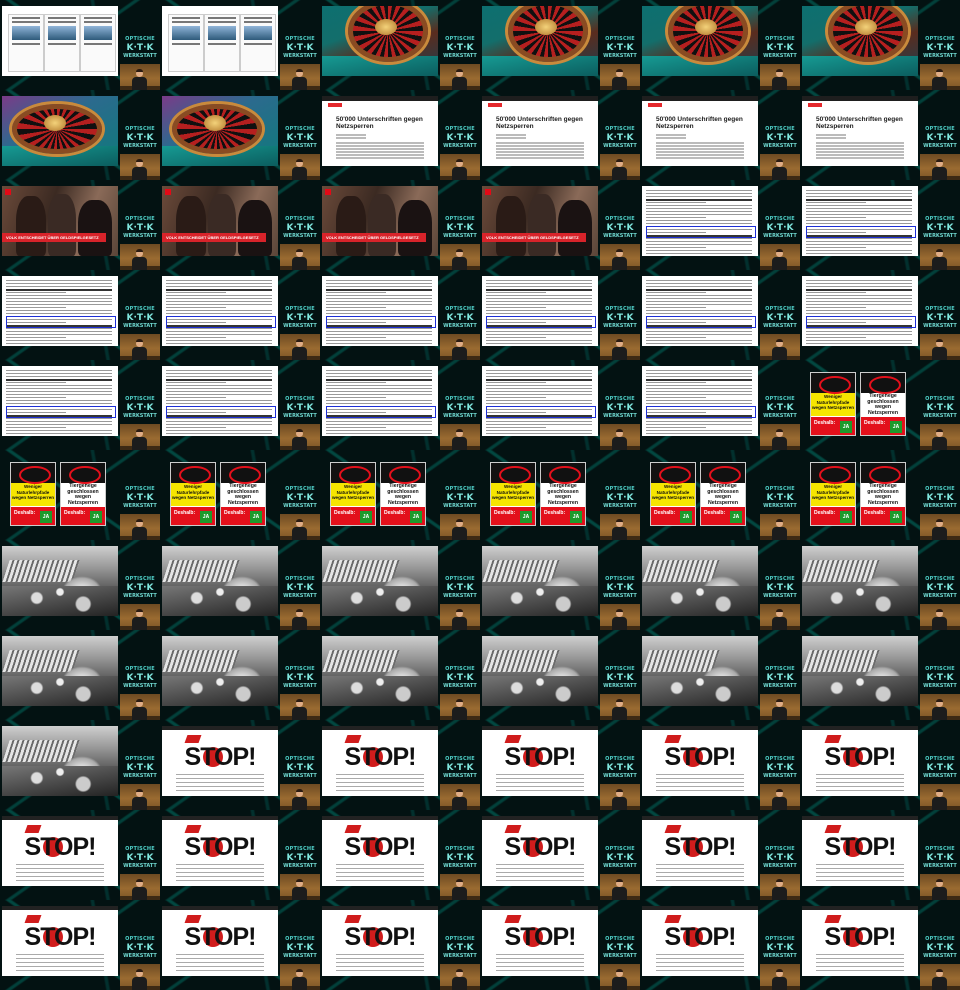 Image resolution: width=960 pixels, height=990 pixels. What do you see at coordinates (220, 581) in the screenshot?
I see `slide-dam` at bounding box center [220, 581].